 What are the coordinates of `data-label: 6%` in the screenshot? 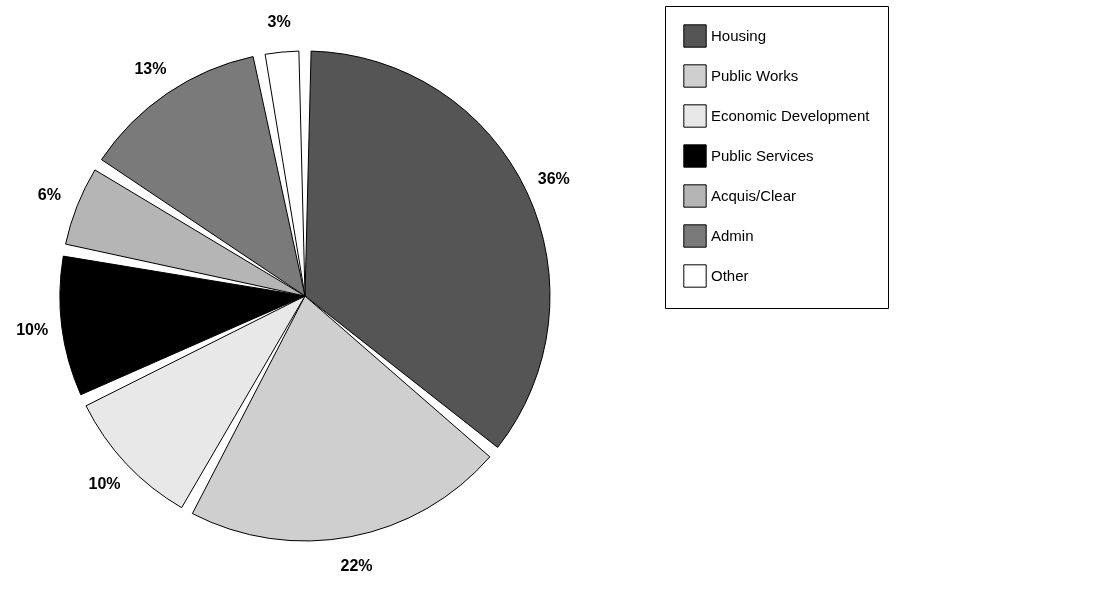 It's located at (49, 194).